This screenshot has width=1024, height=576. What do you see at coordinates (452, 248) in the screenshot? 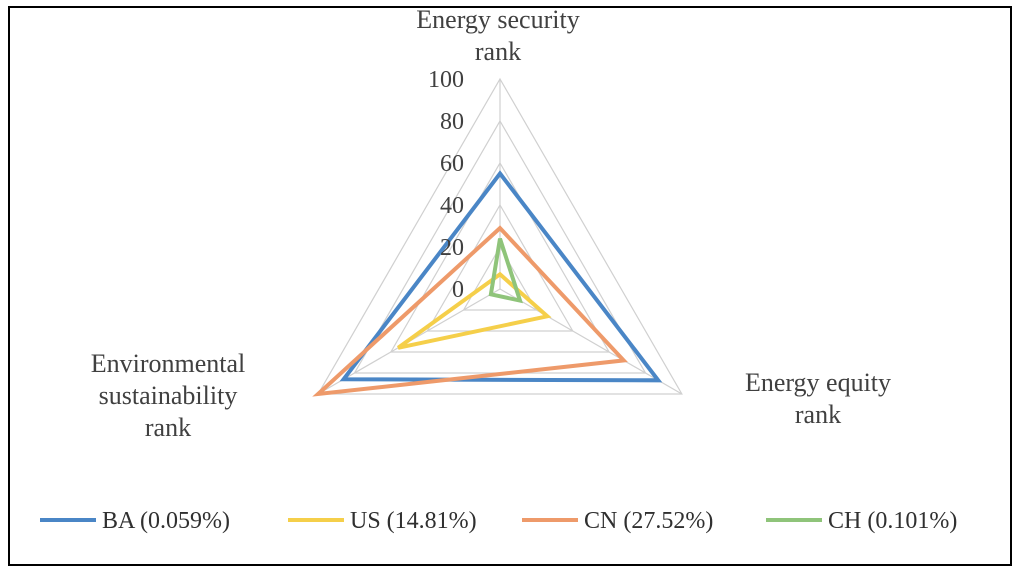
I see `tick-label-20: 20` at bounding box center [452, 248].